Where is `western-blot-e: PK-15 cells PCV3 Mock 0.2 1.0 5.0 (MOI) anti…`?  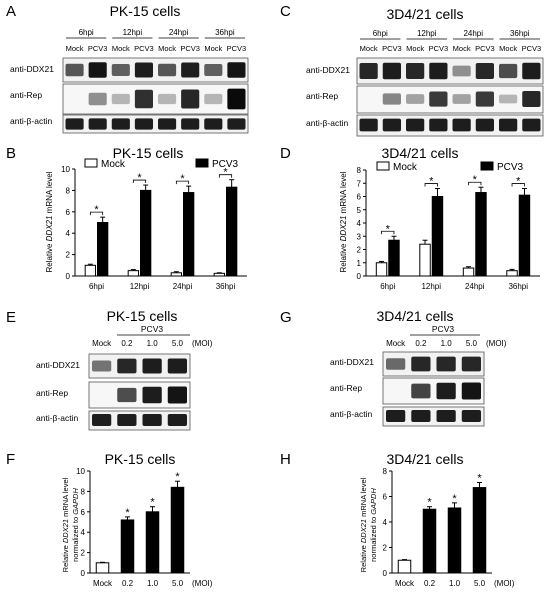
western-blot-e: PK-15 cells PCV3 Mock 0.2 1.0 5.0 (MOI) anti… is located at coordinates (124, 369).